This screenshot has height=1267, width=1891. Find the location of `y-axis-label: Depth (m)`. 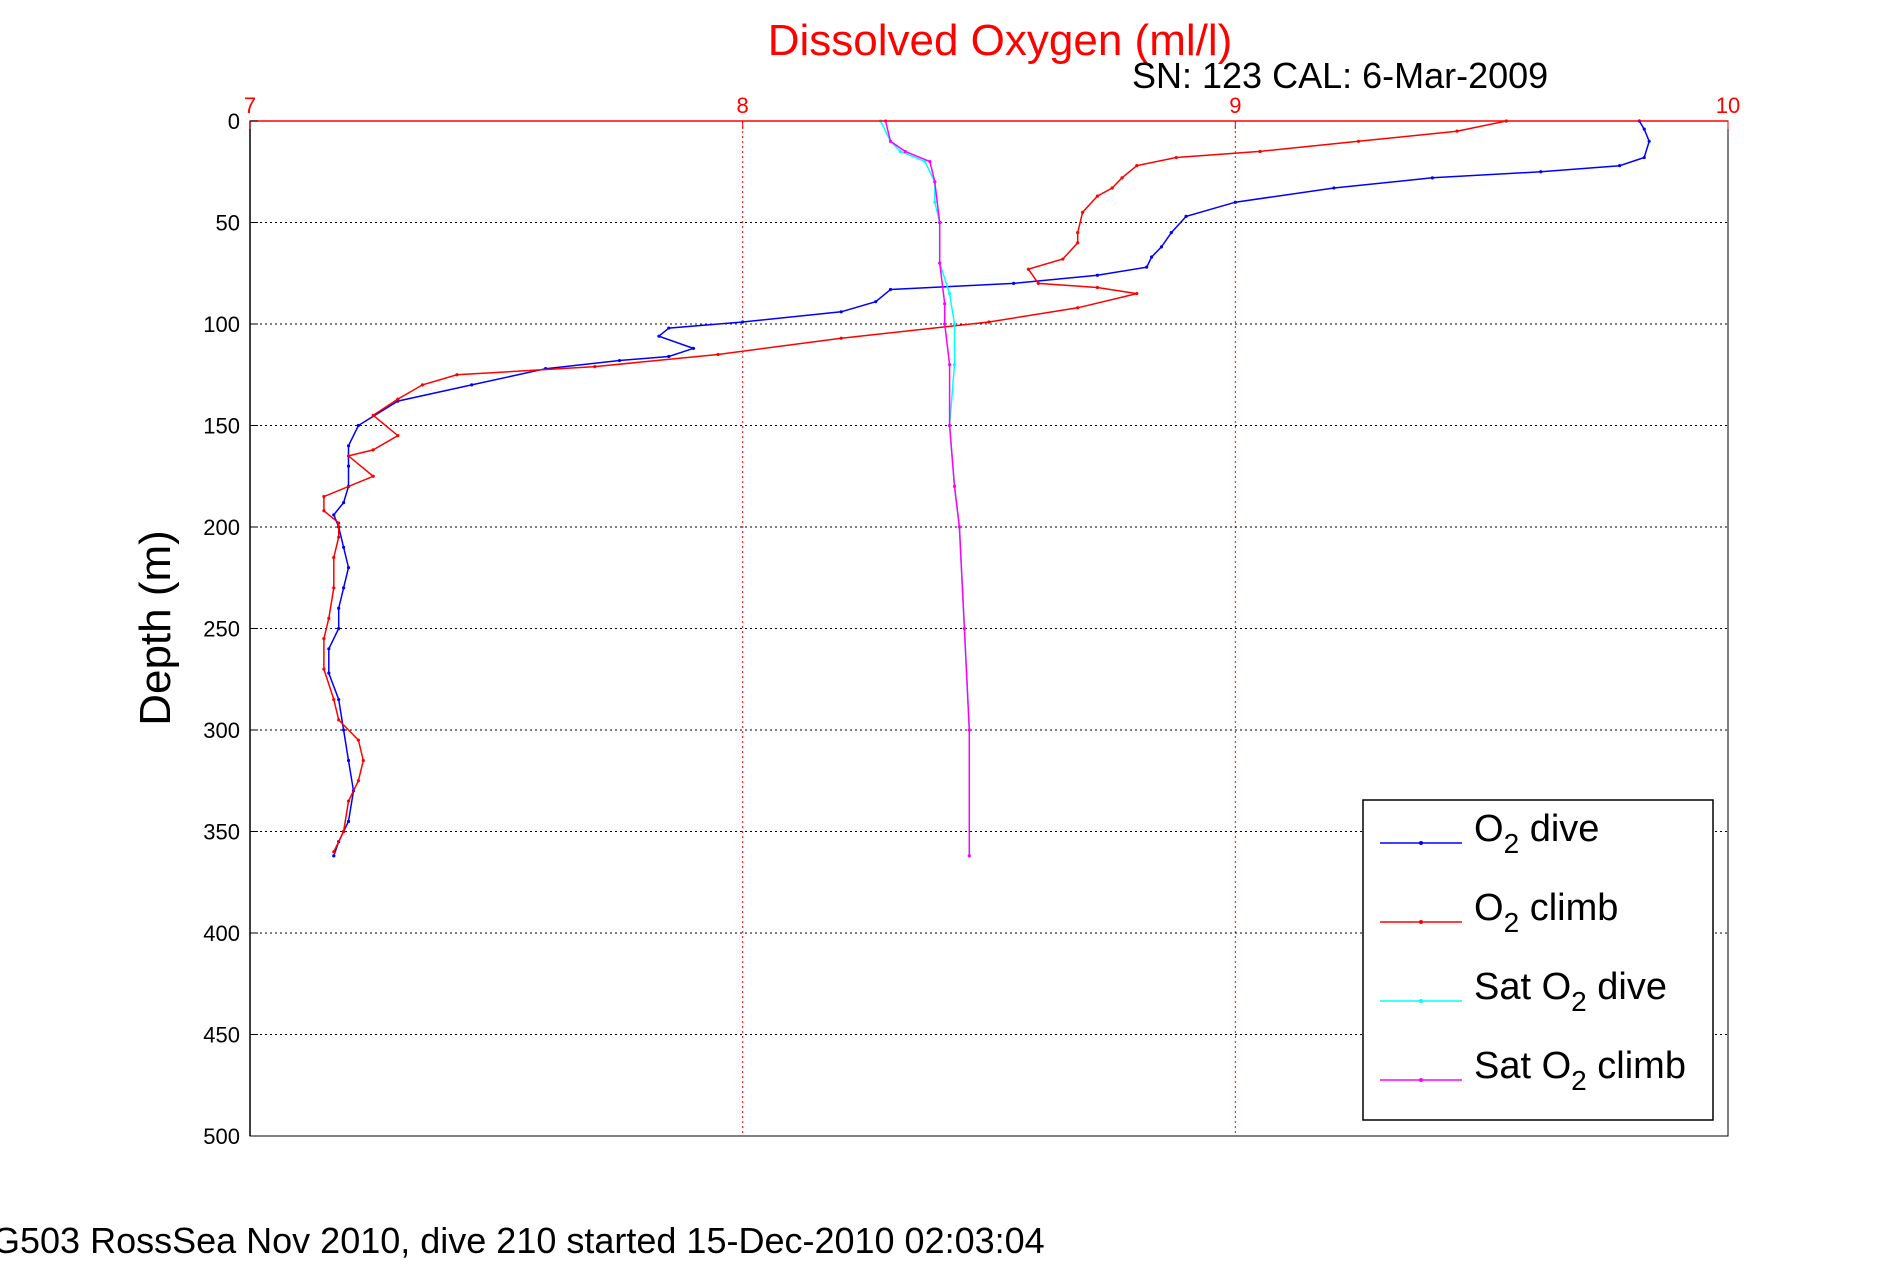

y-axis-label: Depth (m) is located at coordinates (155, 628).